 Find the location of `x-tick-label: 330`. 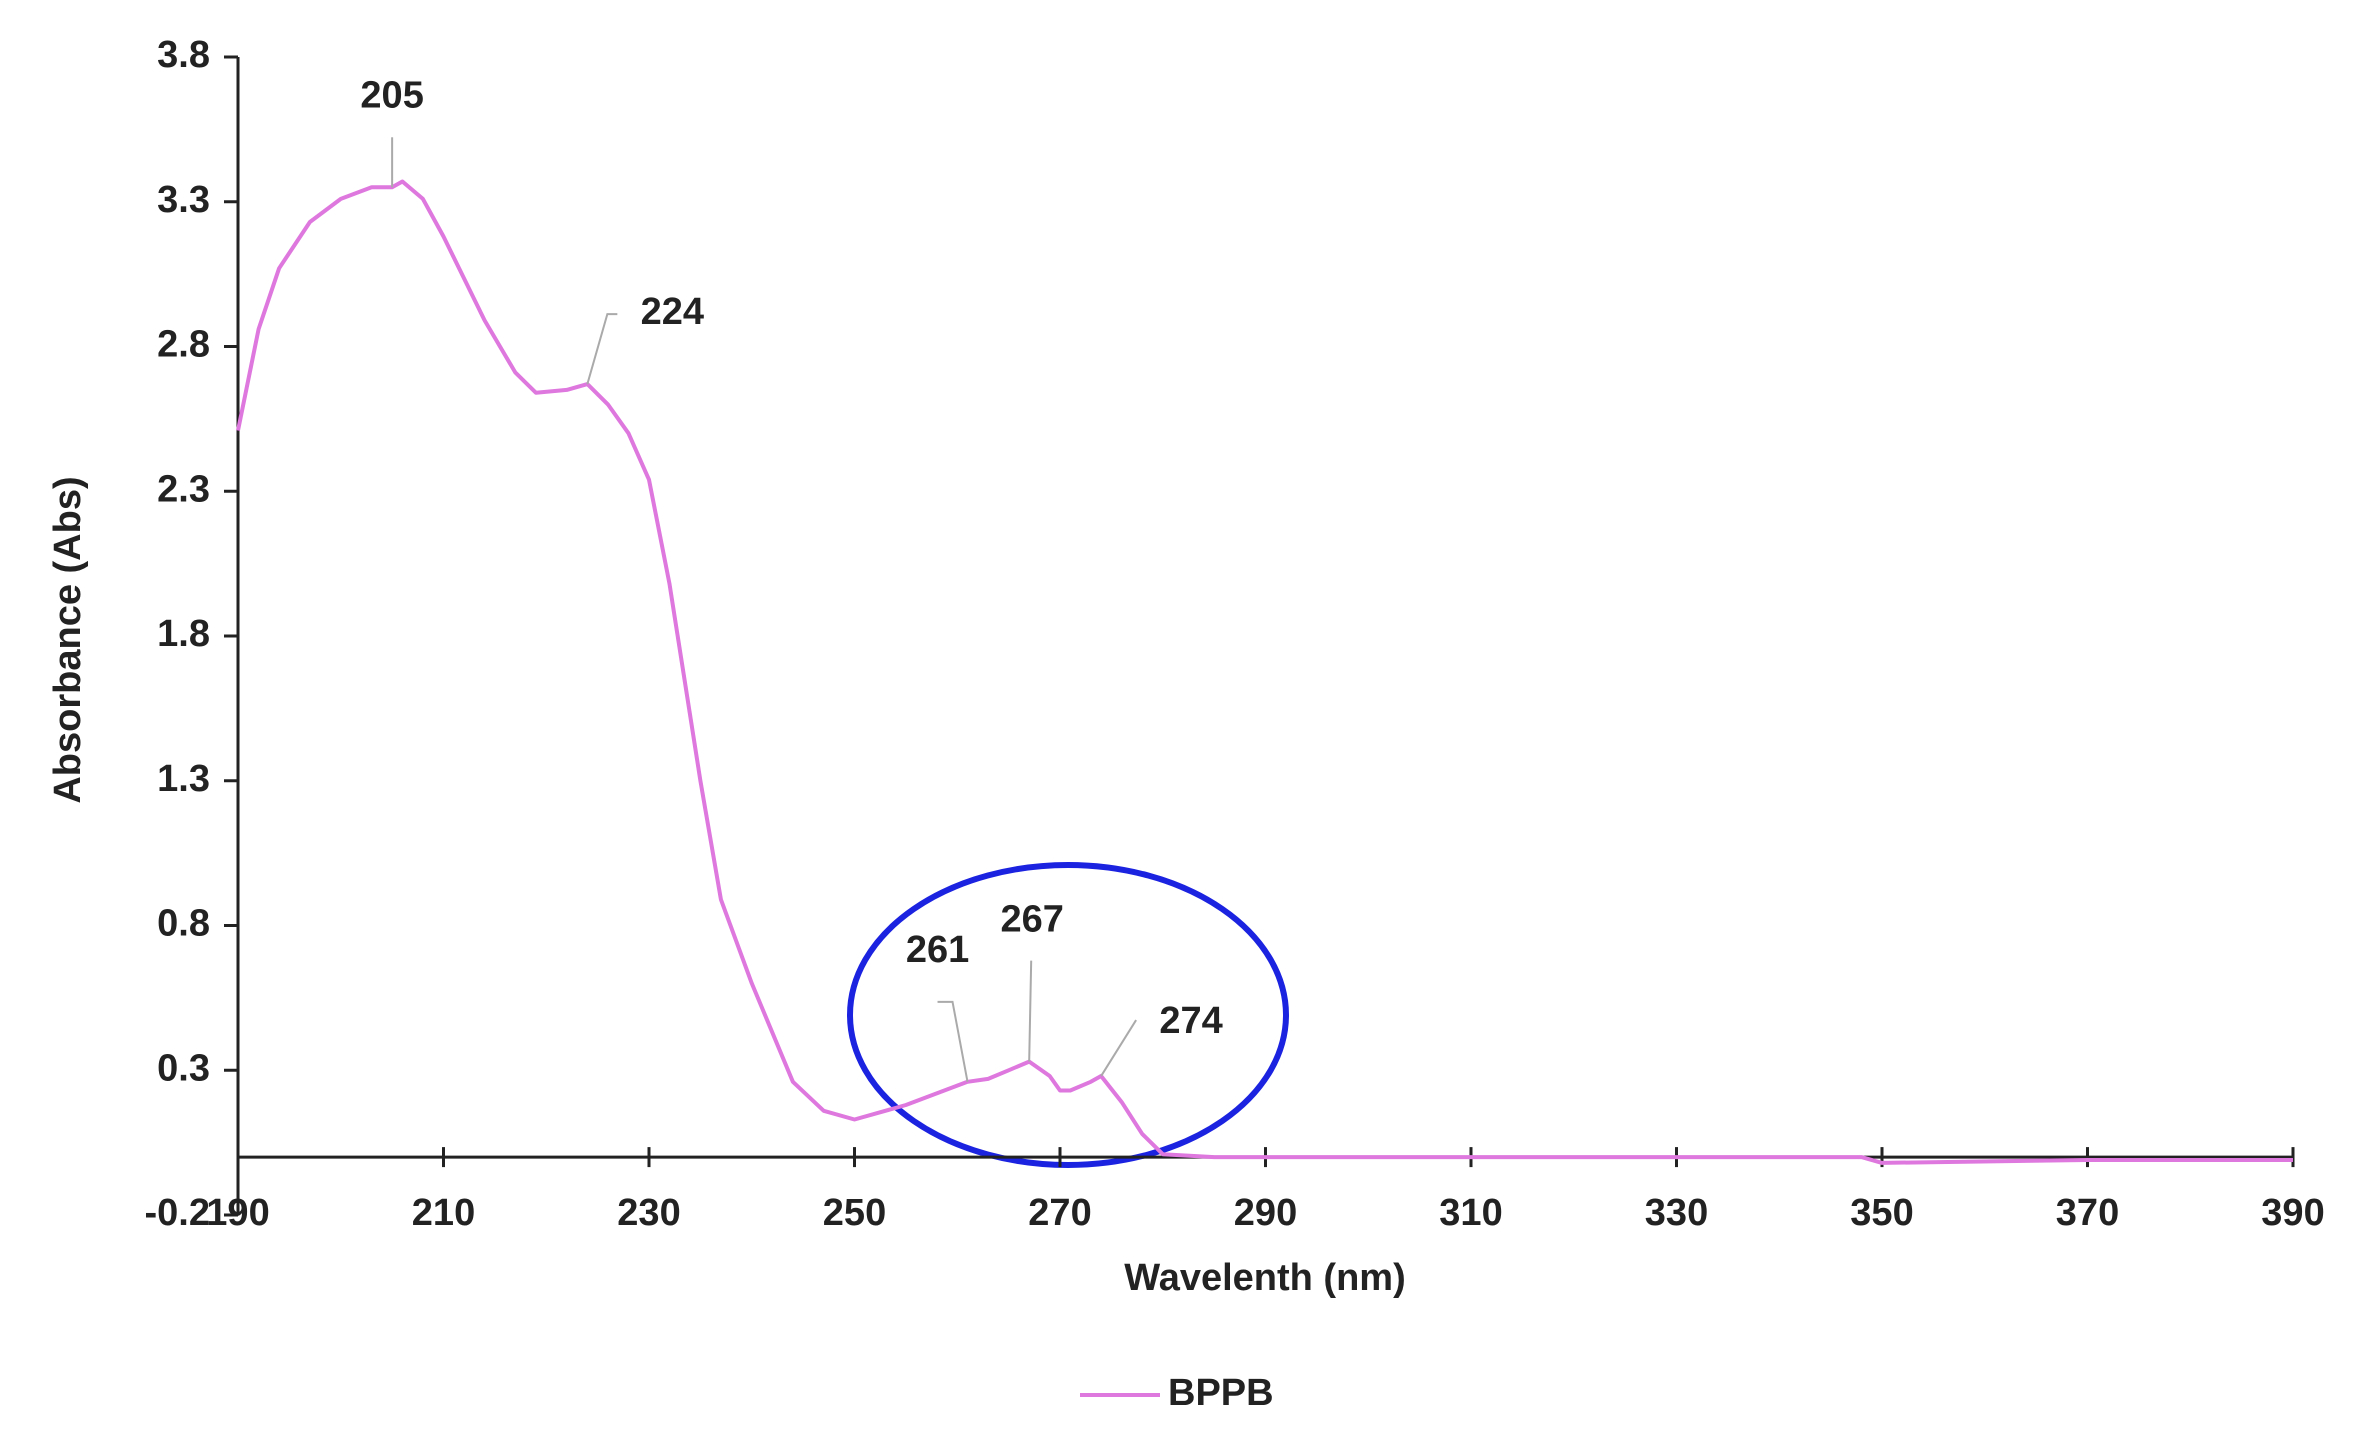

x-tick-label: 330 is located at coordinates (1676, 1213).